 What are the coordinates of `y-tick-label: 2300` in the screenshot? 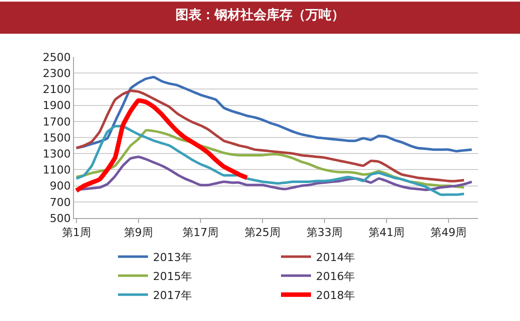 It's located at (56, 73).